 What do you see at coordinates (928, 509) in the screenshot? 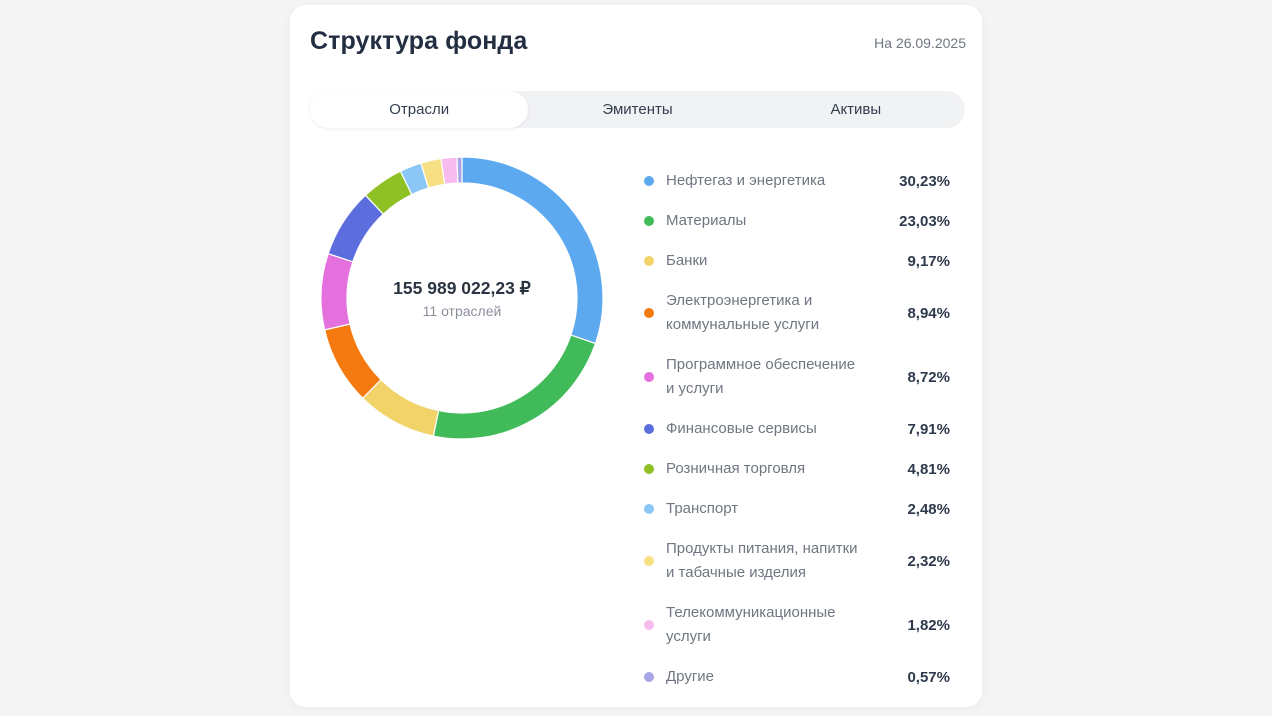
I see `legend-percent: 2,48%` at bounding box center [928, 509].